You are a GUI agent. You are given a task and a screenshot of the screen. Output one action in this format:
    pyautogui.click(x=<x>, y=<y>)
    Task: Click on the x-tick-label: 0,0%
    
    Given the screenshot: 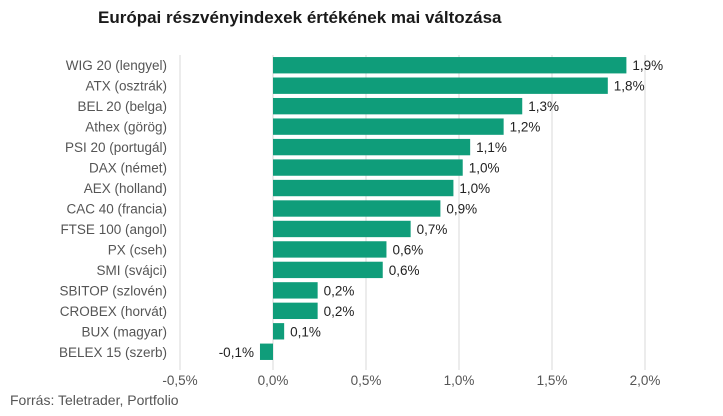 What is the action you would take?
    pyautogui.click(x=273, y=380)
    